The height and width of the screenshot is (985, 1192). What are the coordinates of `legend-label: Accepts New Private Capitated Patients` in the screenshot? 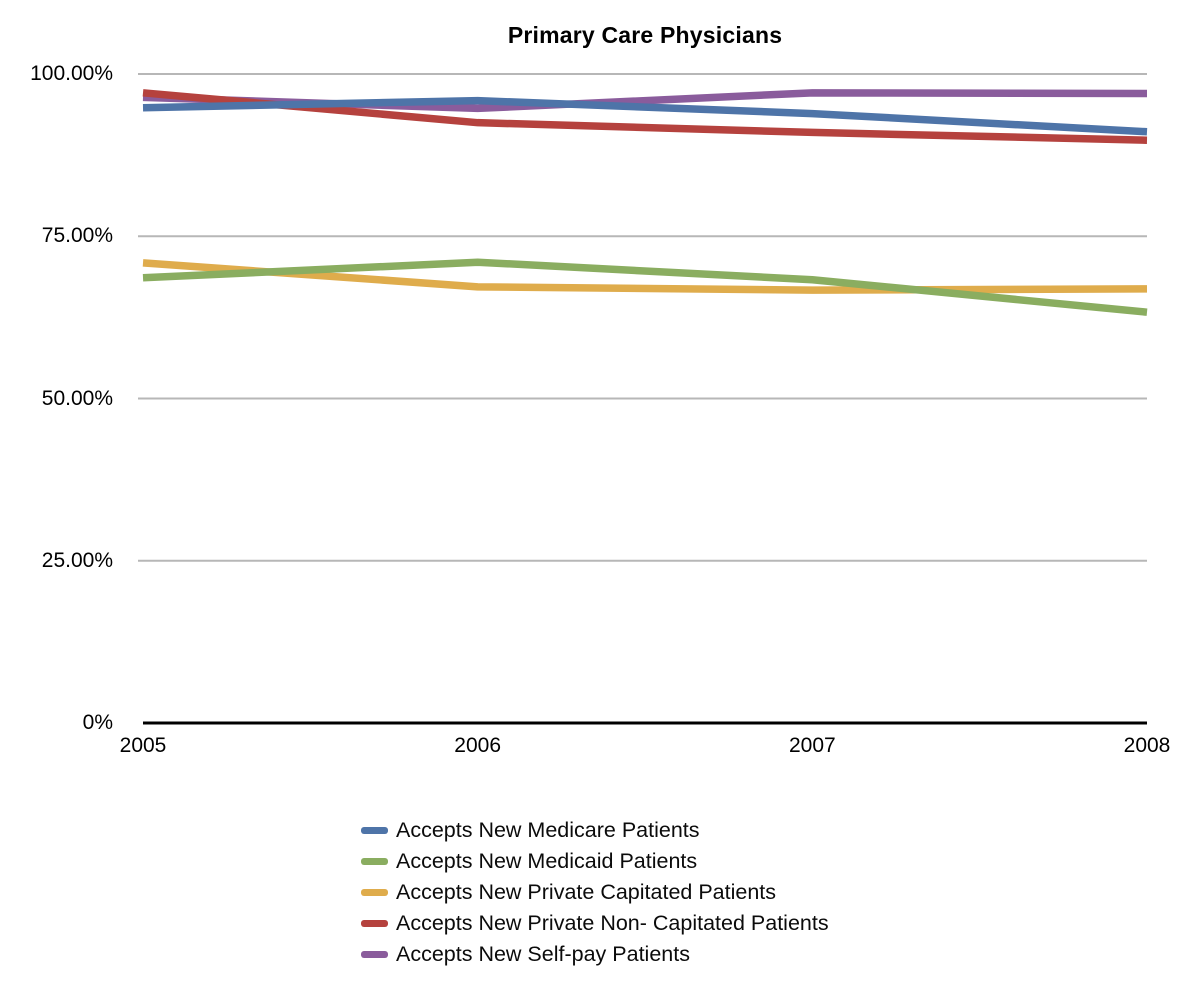 It's located at (586, 892).